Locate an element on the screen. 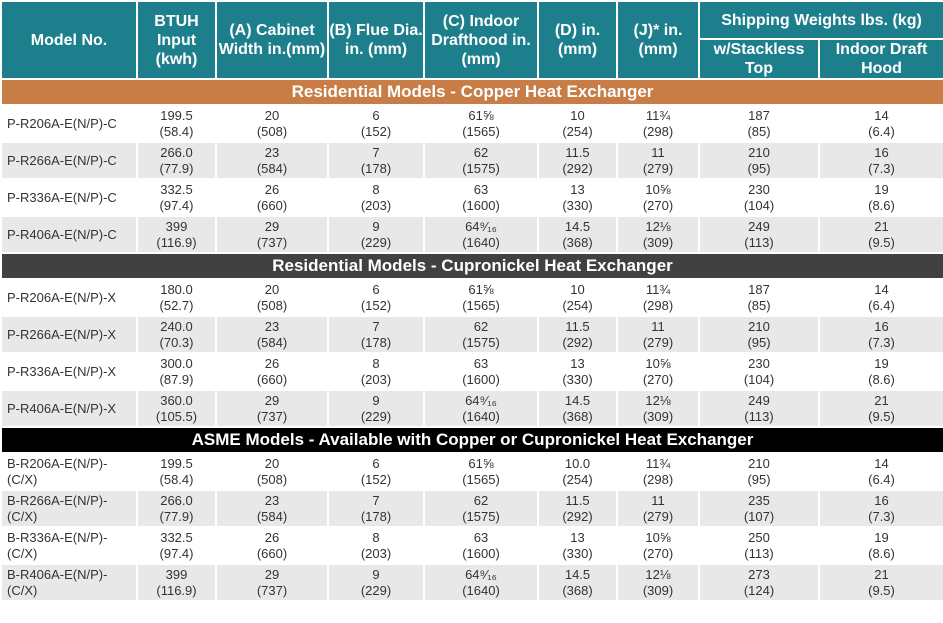  imperial-value: 21 is located at coordinates (881, 574).